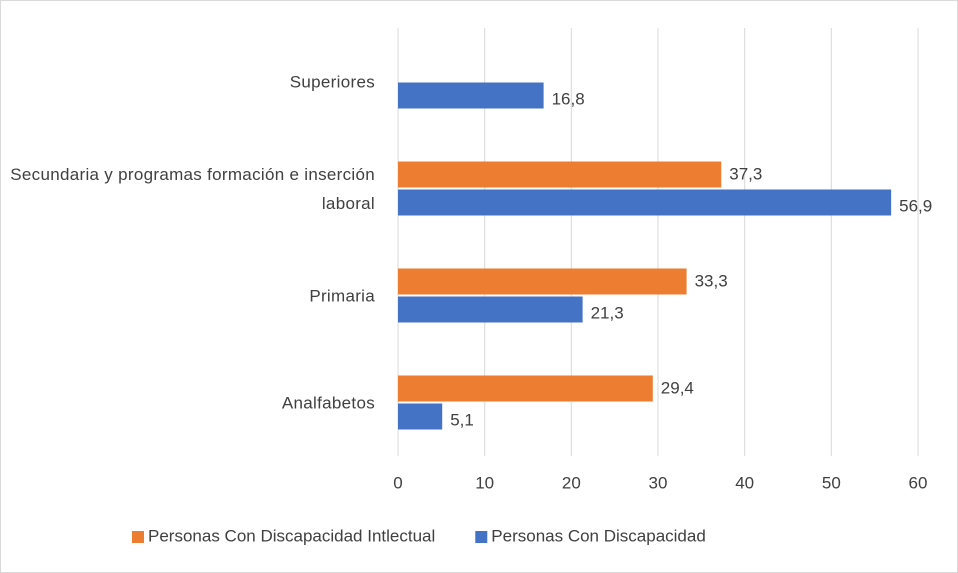 The image size is (958, 573). I want to click on y-tick-label: Primaria, so click(342, 295).